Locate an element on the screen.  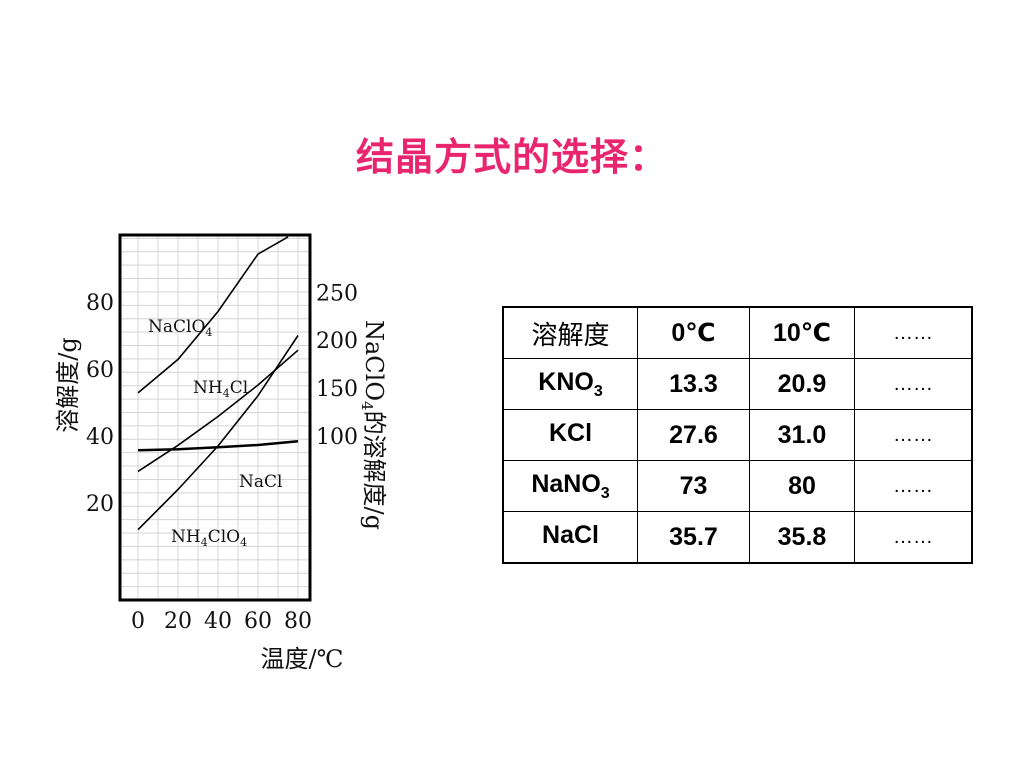
y-axis-title-left: 溶解度/g is located at coordinates (68, 384).